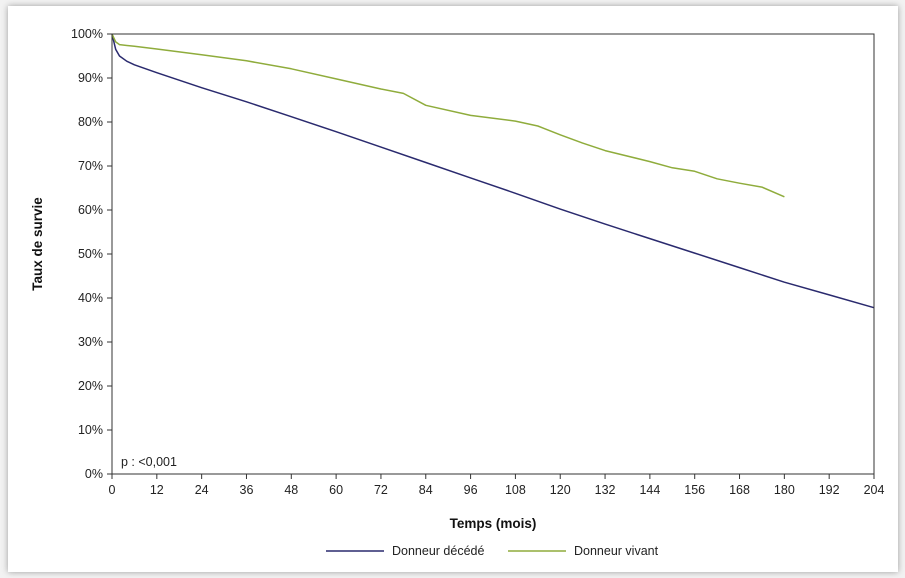  I want to click on p-value-annotation: p : <0,001, so click(149, 462).